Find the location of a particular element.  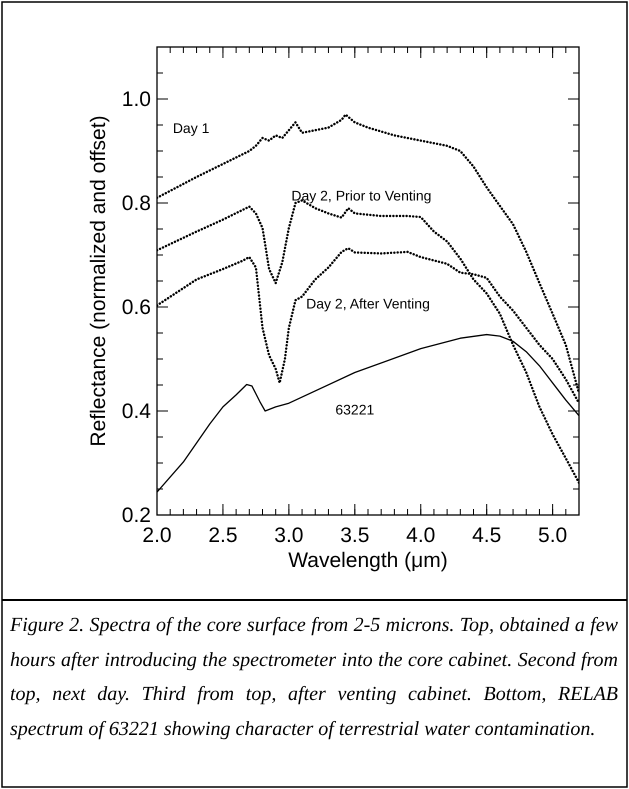

x-tick-label: 4.5 is located at coordinates (487, 535).